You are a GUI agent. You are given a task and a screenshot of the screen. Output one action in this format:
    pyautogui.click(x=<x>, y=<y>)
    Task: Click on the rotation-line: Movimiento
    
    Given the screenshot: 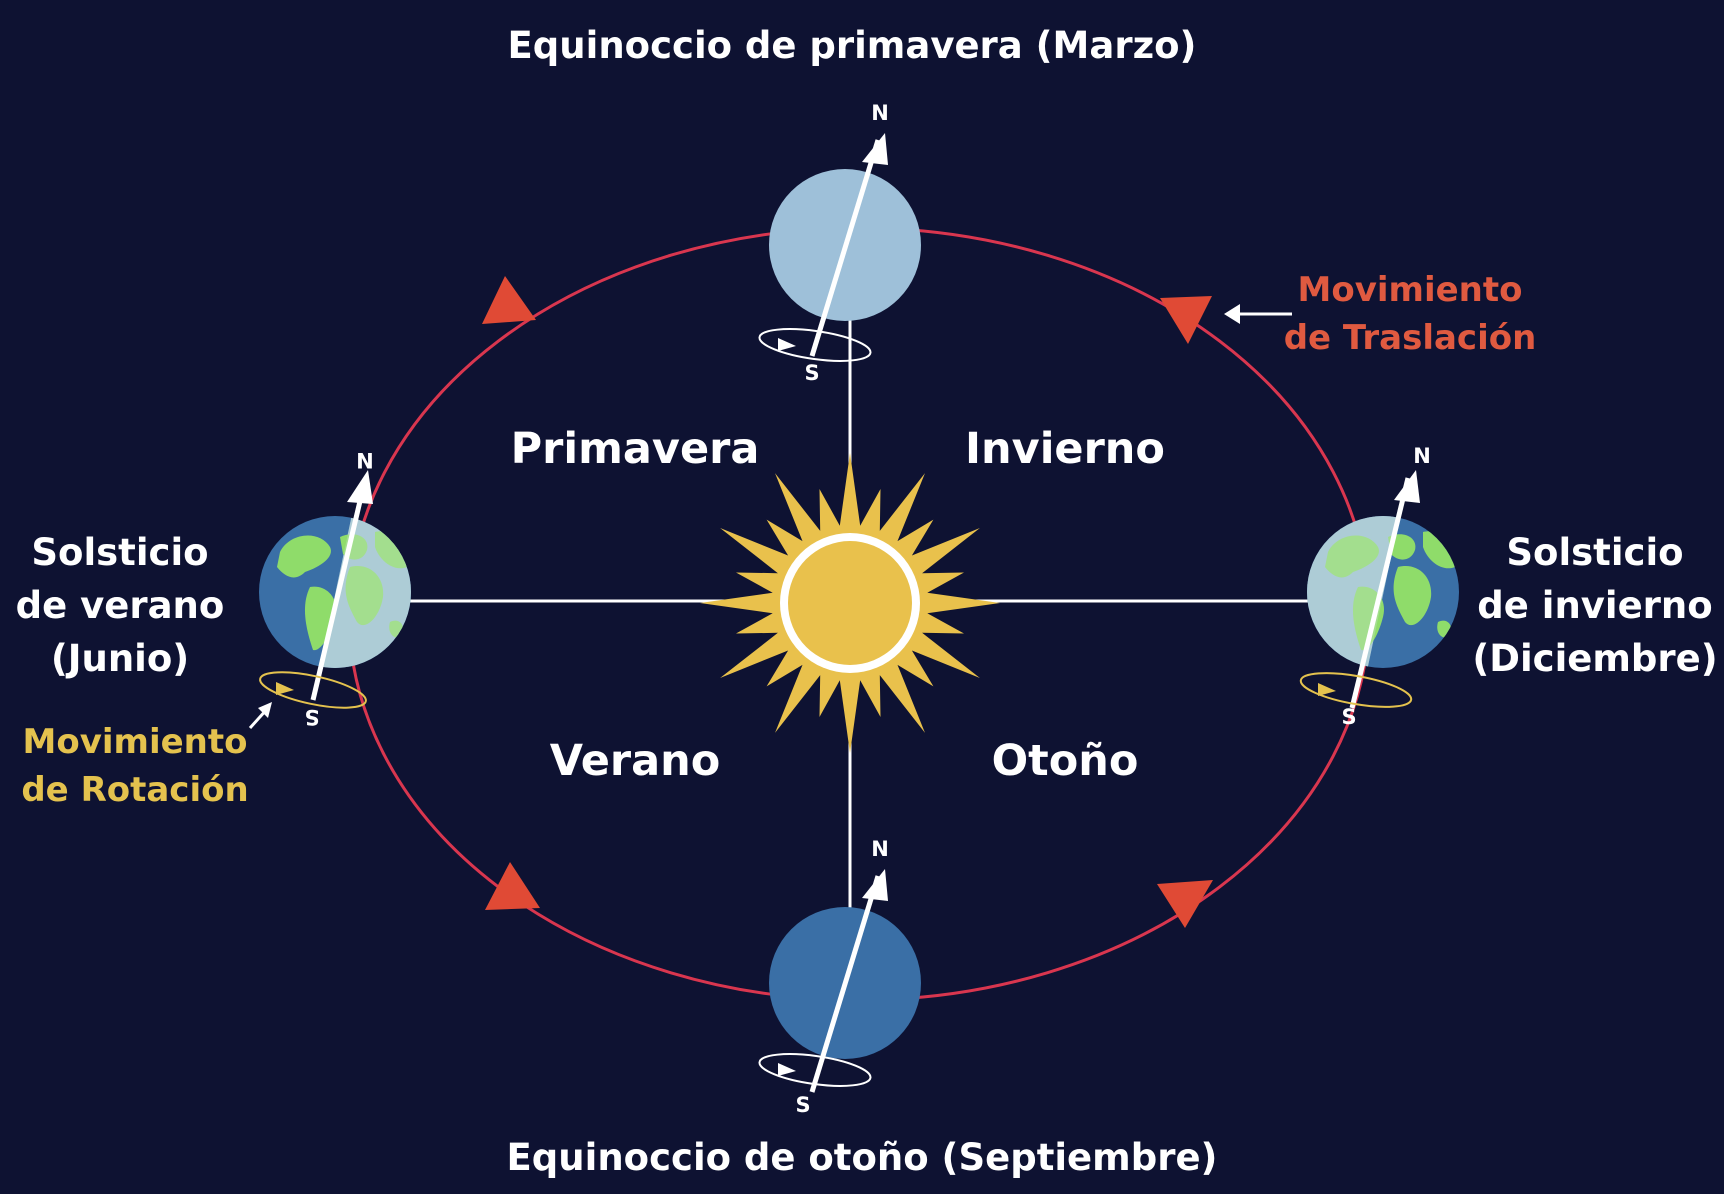 What is the action you would take?
    pyautogui.click(x=135, y=742)
    